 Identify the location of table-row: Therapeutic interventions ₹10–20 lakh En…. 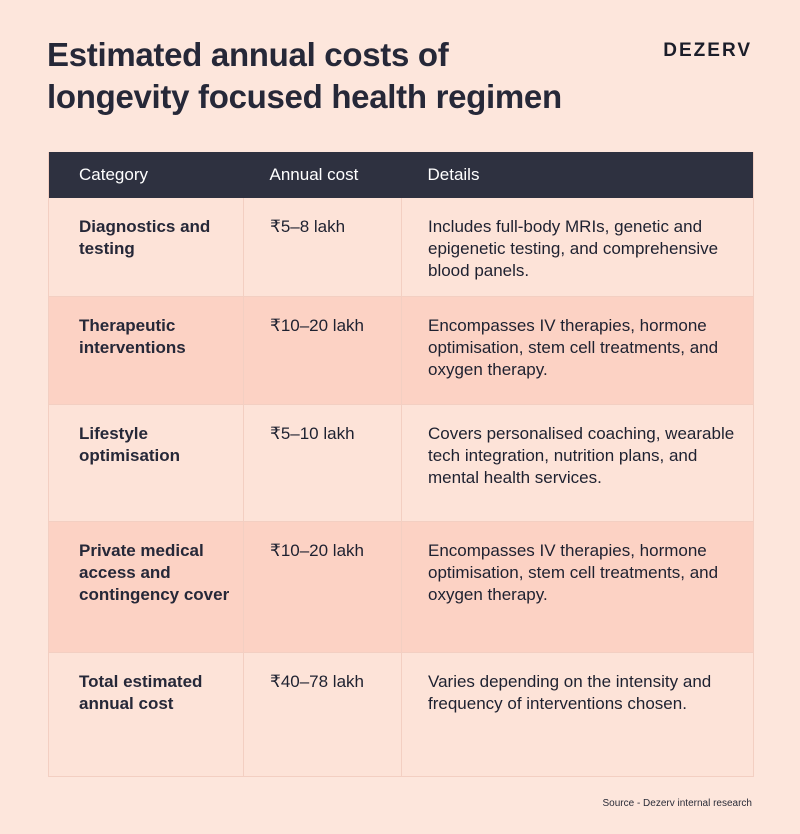
(401, 350).